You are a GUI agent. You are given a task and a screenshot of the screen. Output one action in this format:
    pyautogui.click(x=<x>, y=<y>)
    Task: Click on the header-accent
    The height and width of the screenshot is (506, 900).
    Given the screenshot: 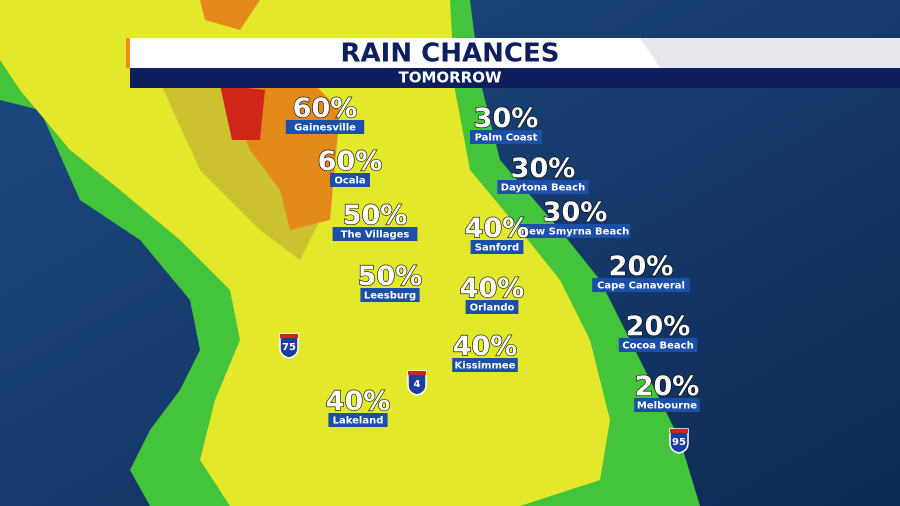 What is the action you would take?
    pyautogui.click(x=128, y=53)
    